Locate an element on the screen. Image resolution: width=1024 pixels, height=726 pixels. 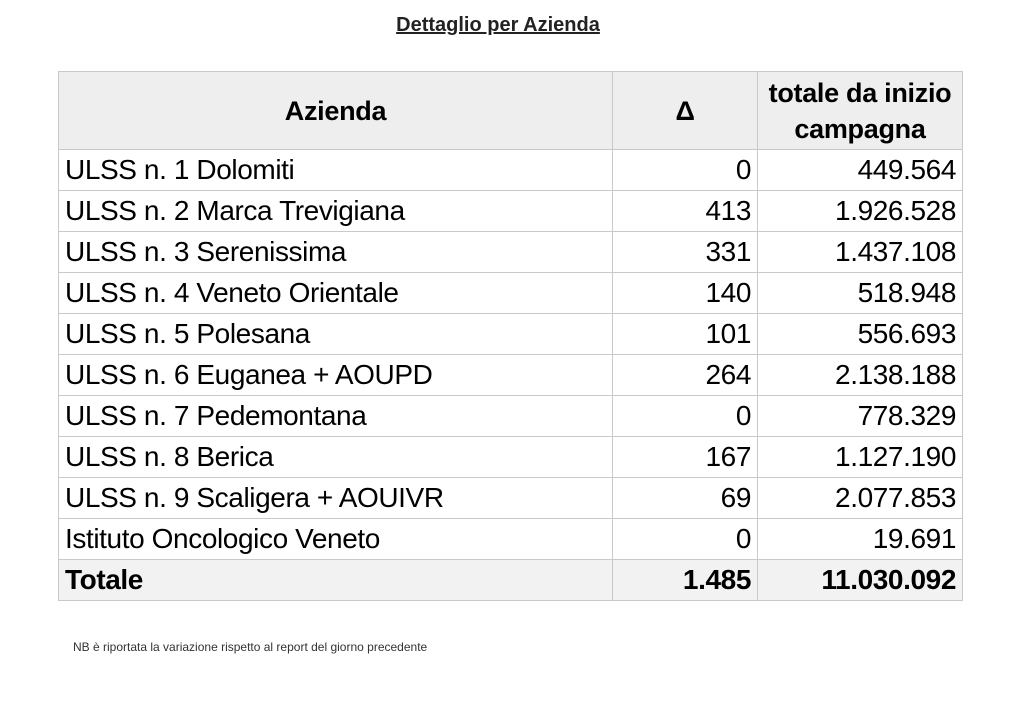
page-title: Dettaglio per Azienda is located at coordinates (498, 25).